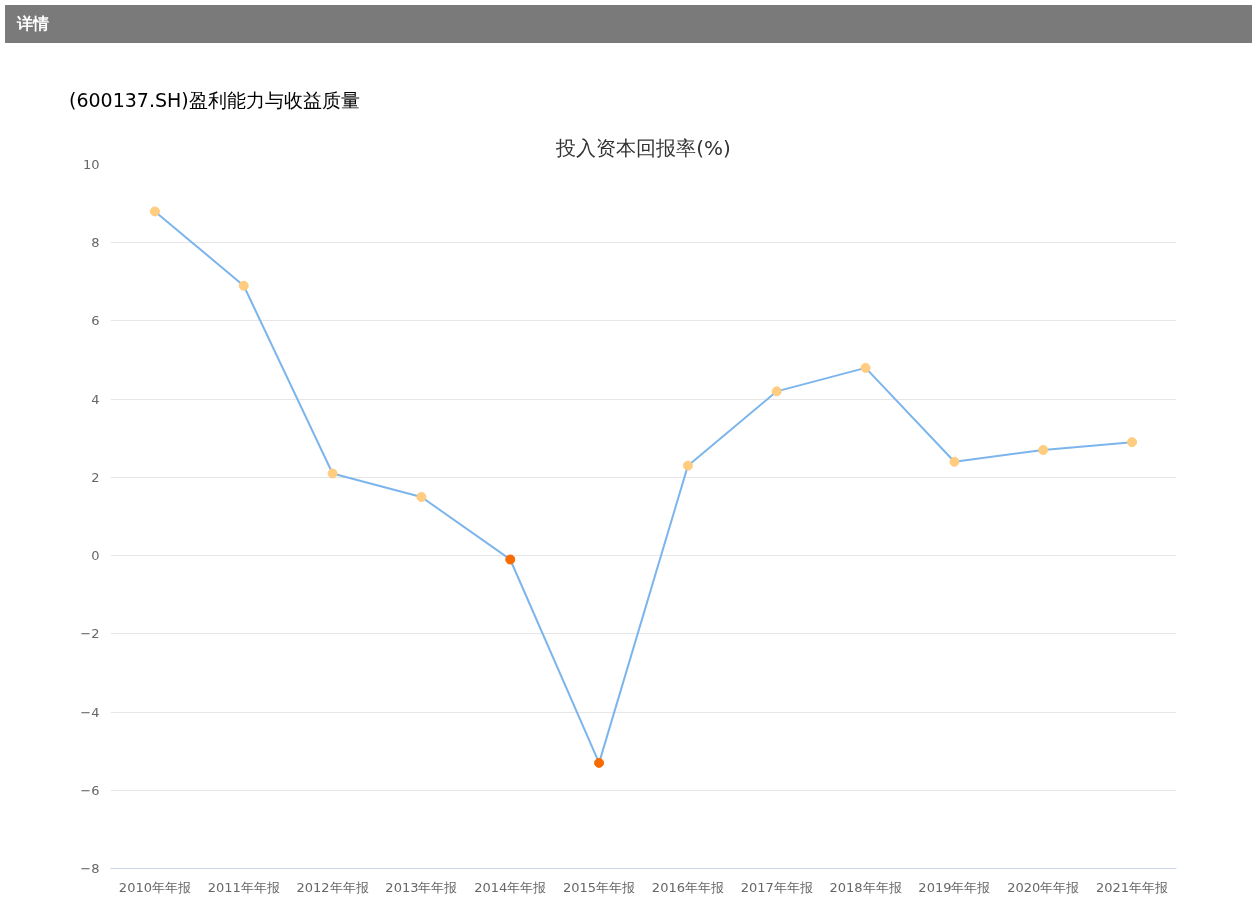 The height and width of the screenshot is (906, 1252). What do you see at coordinates (90, 868) in the screenshot?
I see `y-tick-label: −8` at bounding box center [90, 868].